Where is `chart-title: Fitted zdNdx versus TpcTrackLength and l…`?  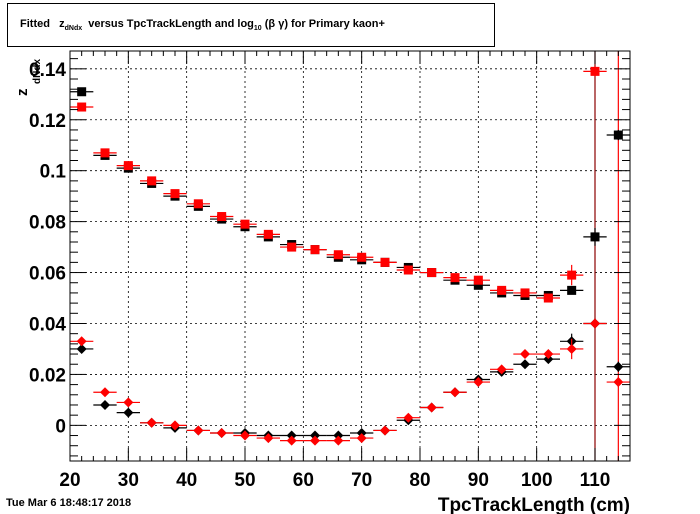 chart-title: Fitted zdNdx versus TpcTrackLength and l… is located at coordinates (202, 25).